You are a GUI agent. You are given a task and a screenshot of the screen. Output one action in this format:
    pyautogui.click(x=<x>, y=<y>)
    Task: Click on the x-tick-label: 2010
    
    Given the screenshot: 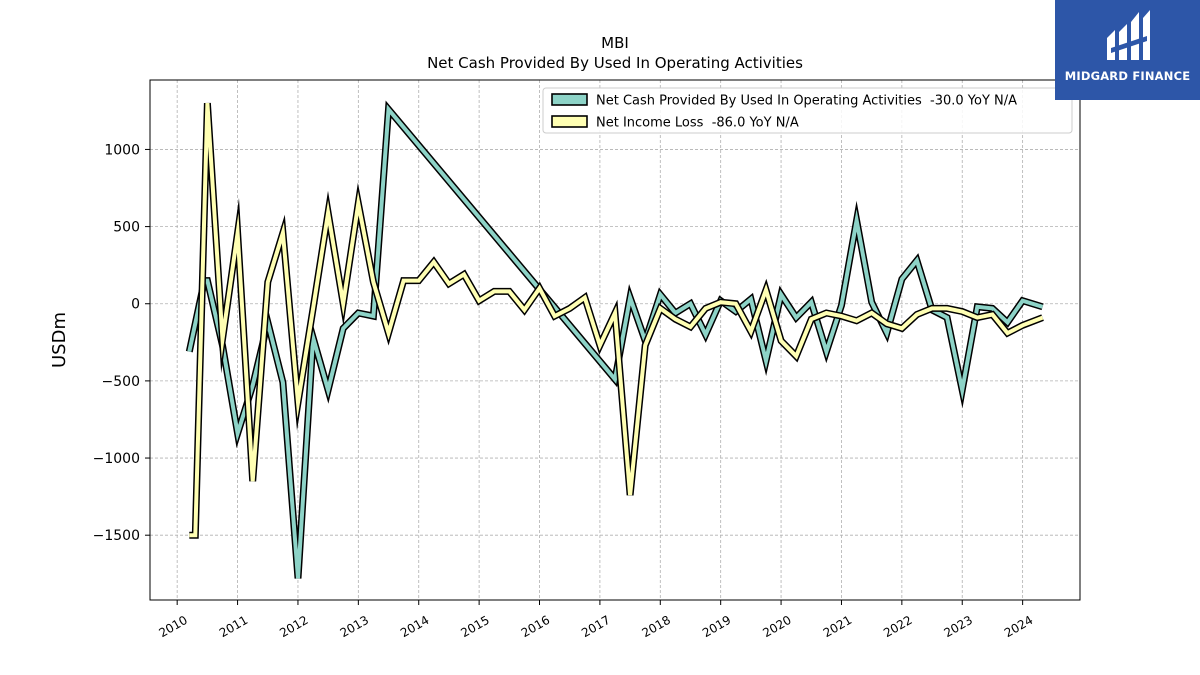 What is the action you would take?
    pyautogui.click(x=172, y=626)
    